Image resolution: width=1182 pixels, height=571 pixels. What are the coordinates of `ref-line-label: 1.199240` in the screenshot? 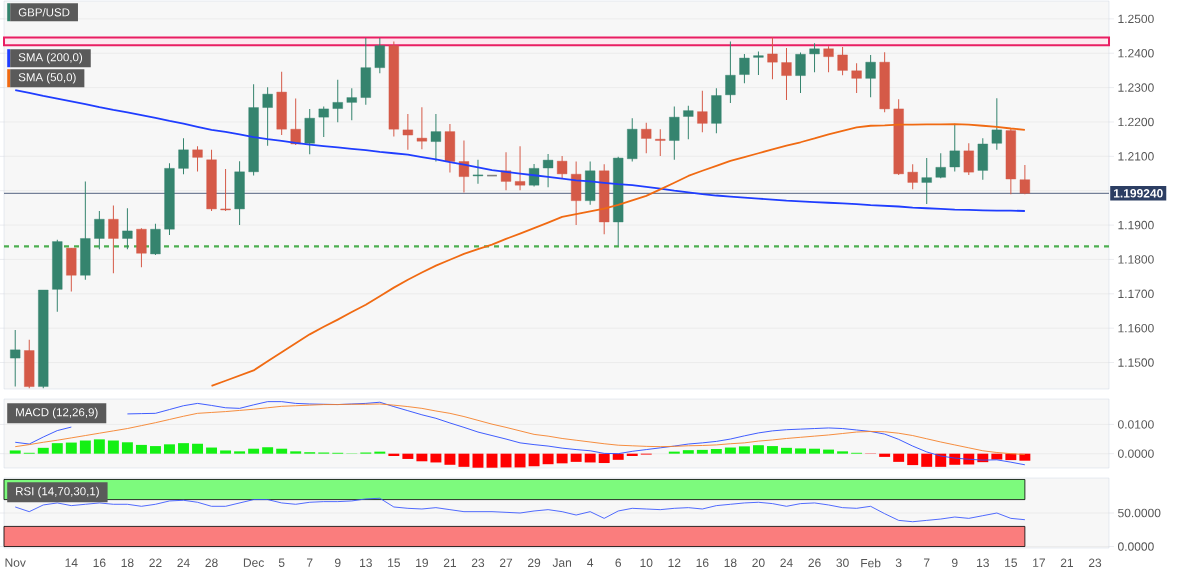 It's located at (1138, 193).